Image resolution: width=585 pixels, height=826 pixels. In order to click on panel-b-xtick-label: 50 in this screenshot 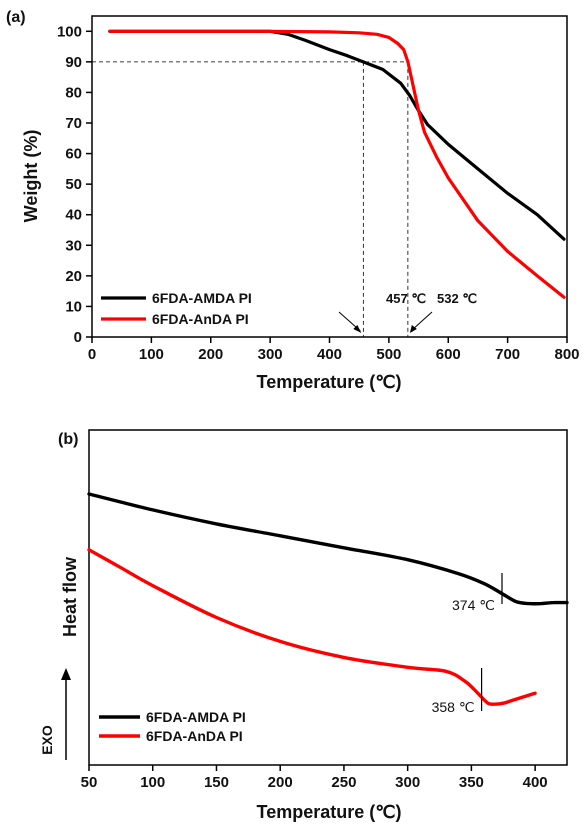, I will do `click(89, 782)`.